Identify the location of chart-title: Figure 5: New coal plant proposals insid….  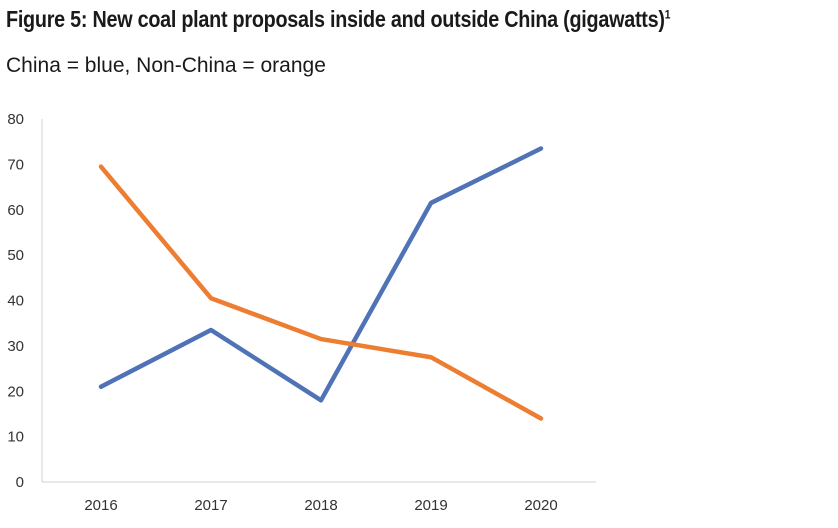
(338, 19).